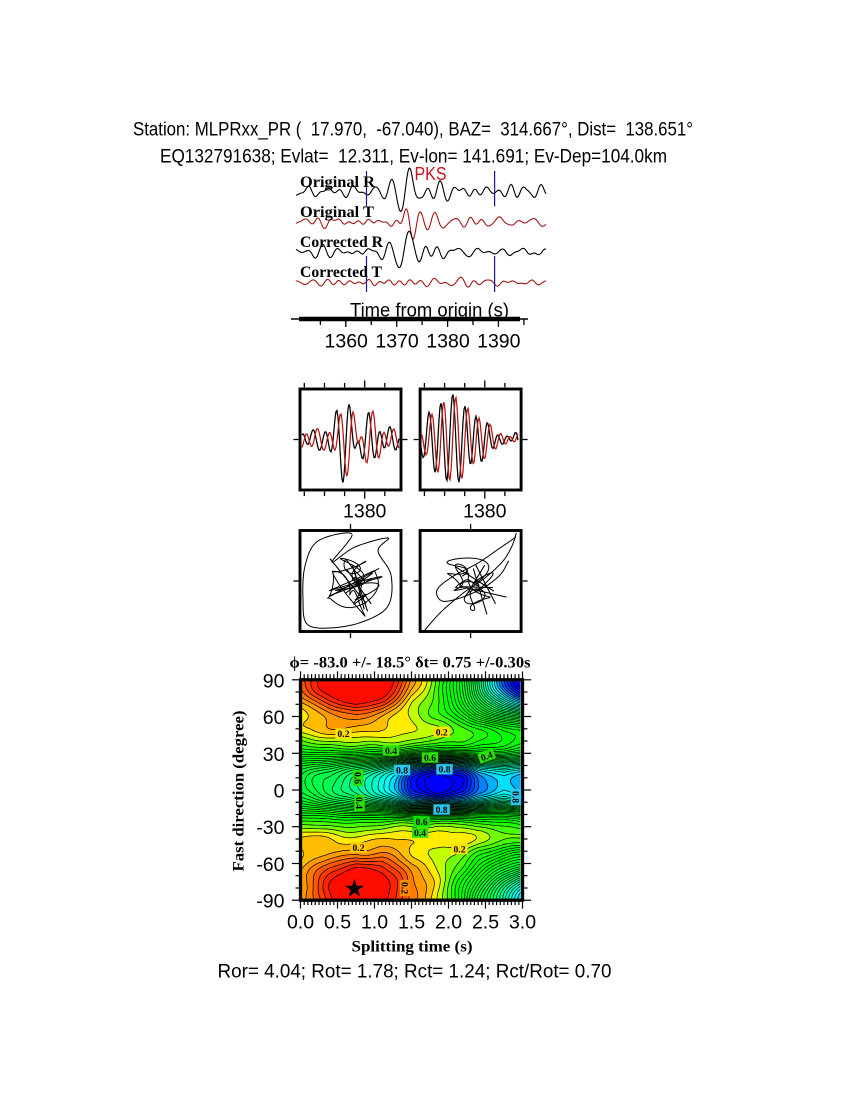  I want to click on svg-text: -90, so click(270, 902).